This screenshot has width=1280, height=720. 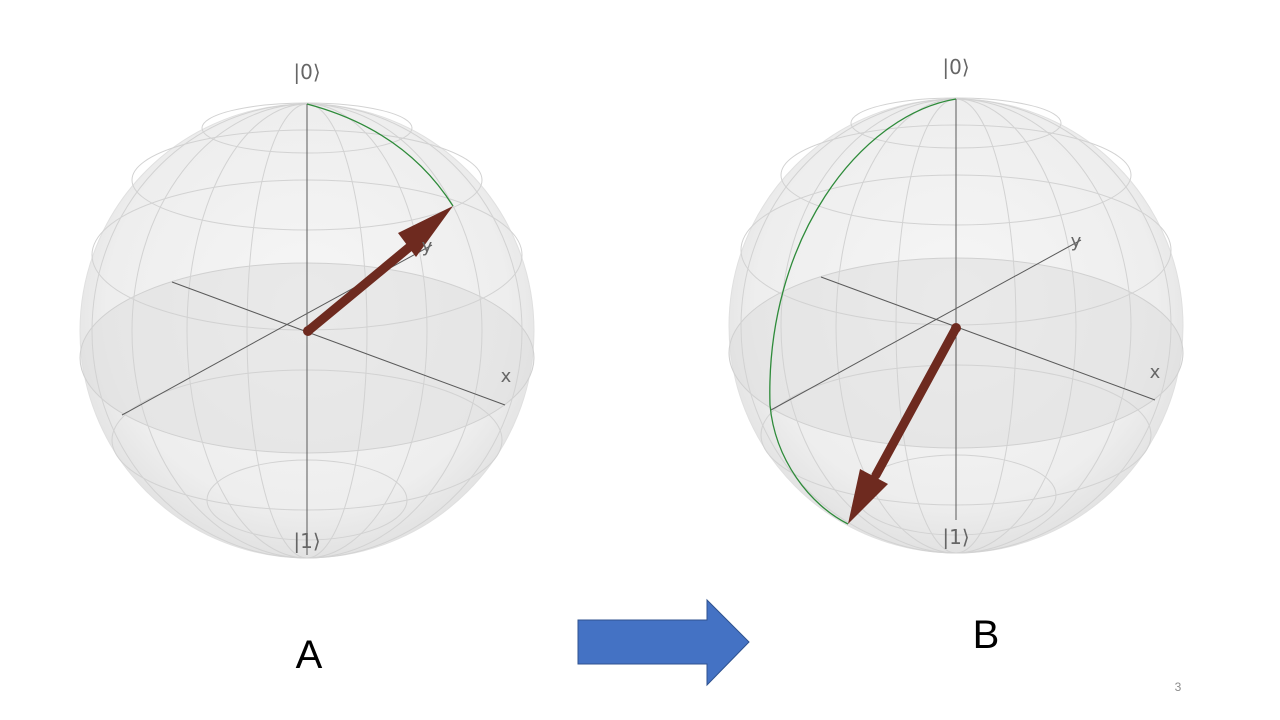 I want to click on sphere-a-ket0-label: |0⟩, so click(x=306, y=72).